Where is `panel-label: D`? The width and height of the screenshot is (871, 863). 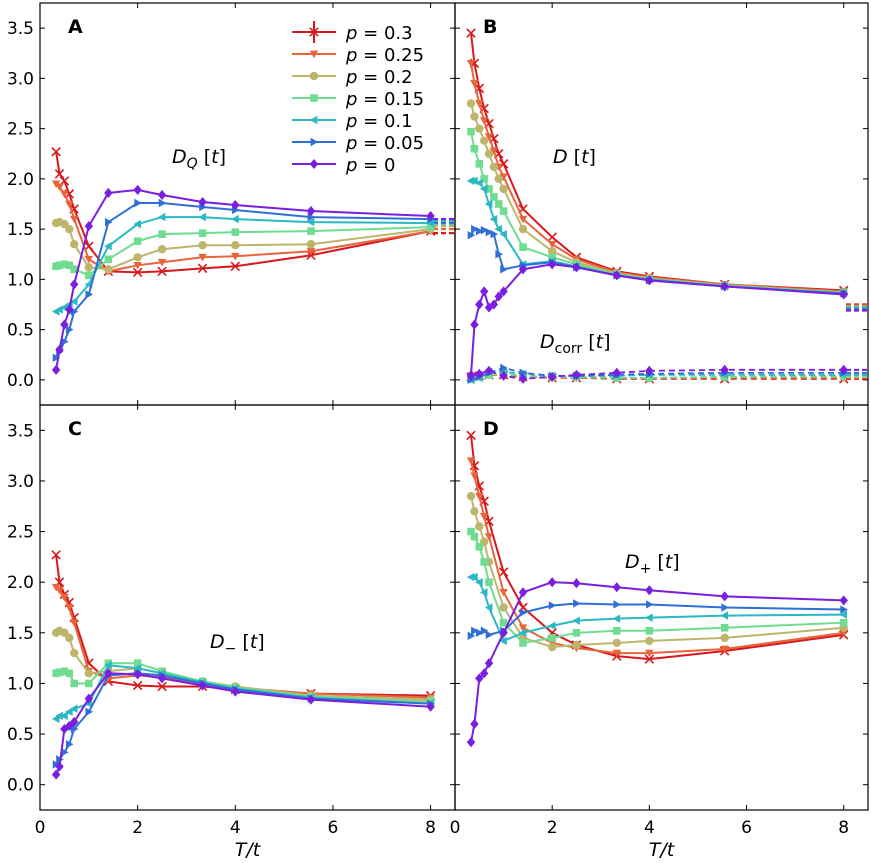
panel-label: D is located at coordinates (491, 429).